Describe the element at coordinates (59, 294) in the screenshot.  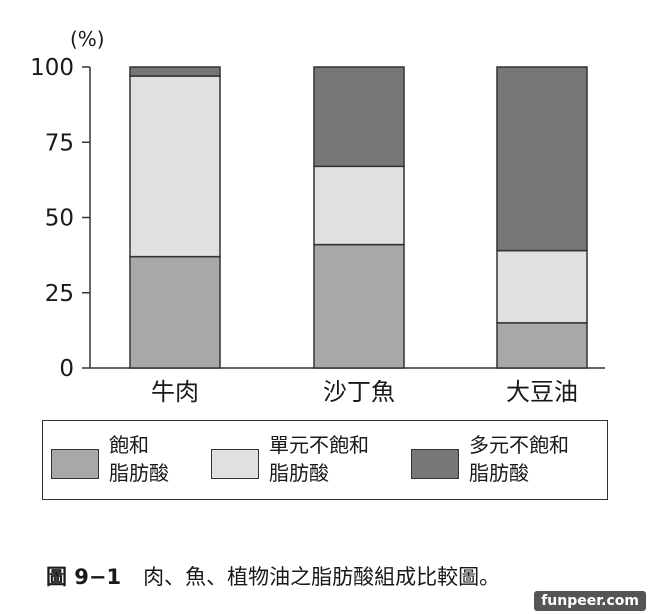
I see `y-tick-label: 25` at that location.